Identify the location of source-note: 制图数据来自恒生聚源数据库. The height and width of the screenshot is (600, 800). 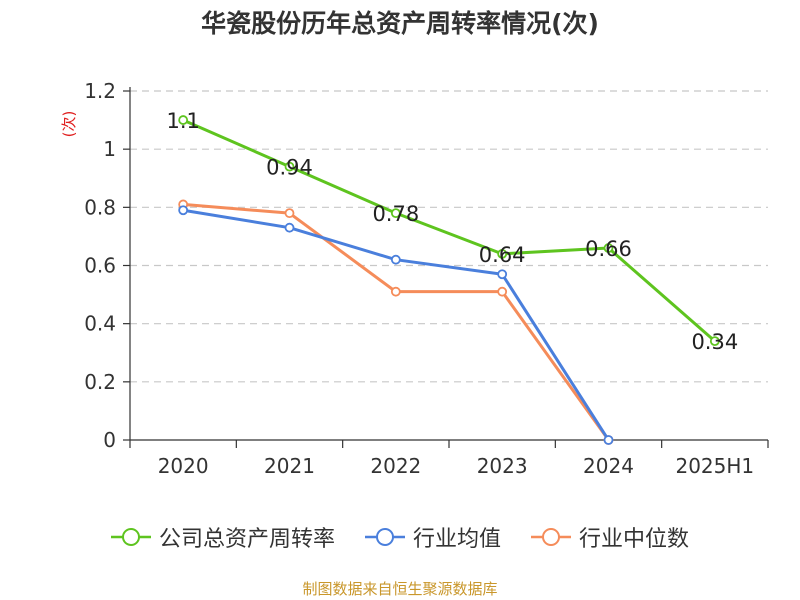
(400, 589).